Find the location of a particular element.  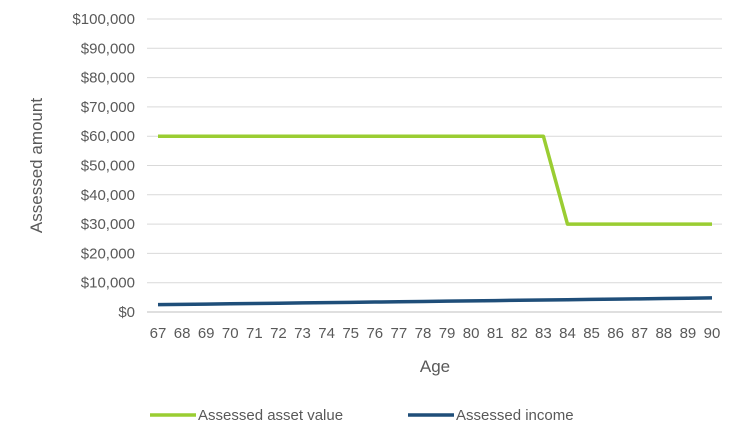

x-tick-label: 85 is located at coordinates (591, 333).